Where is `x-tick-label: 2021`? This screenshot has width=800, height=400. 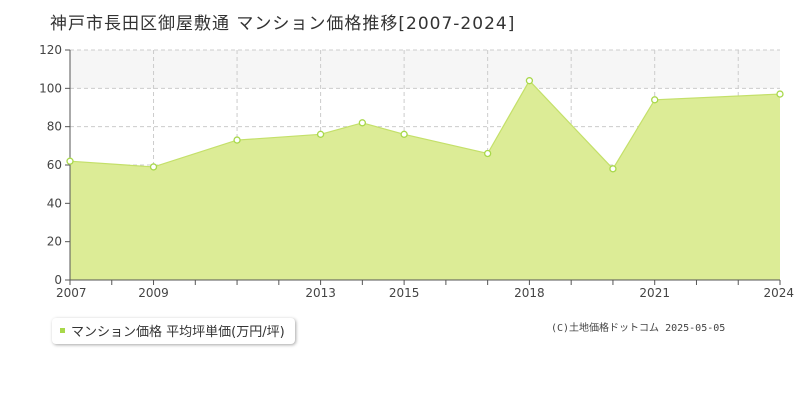
x-tick-label: 2021 is located at coordinates (654, 293).